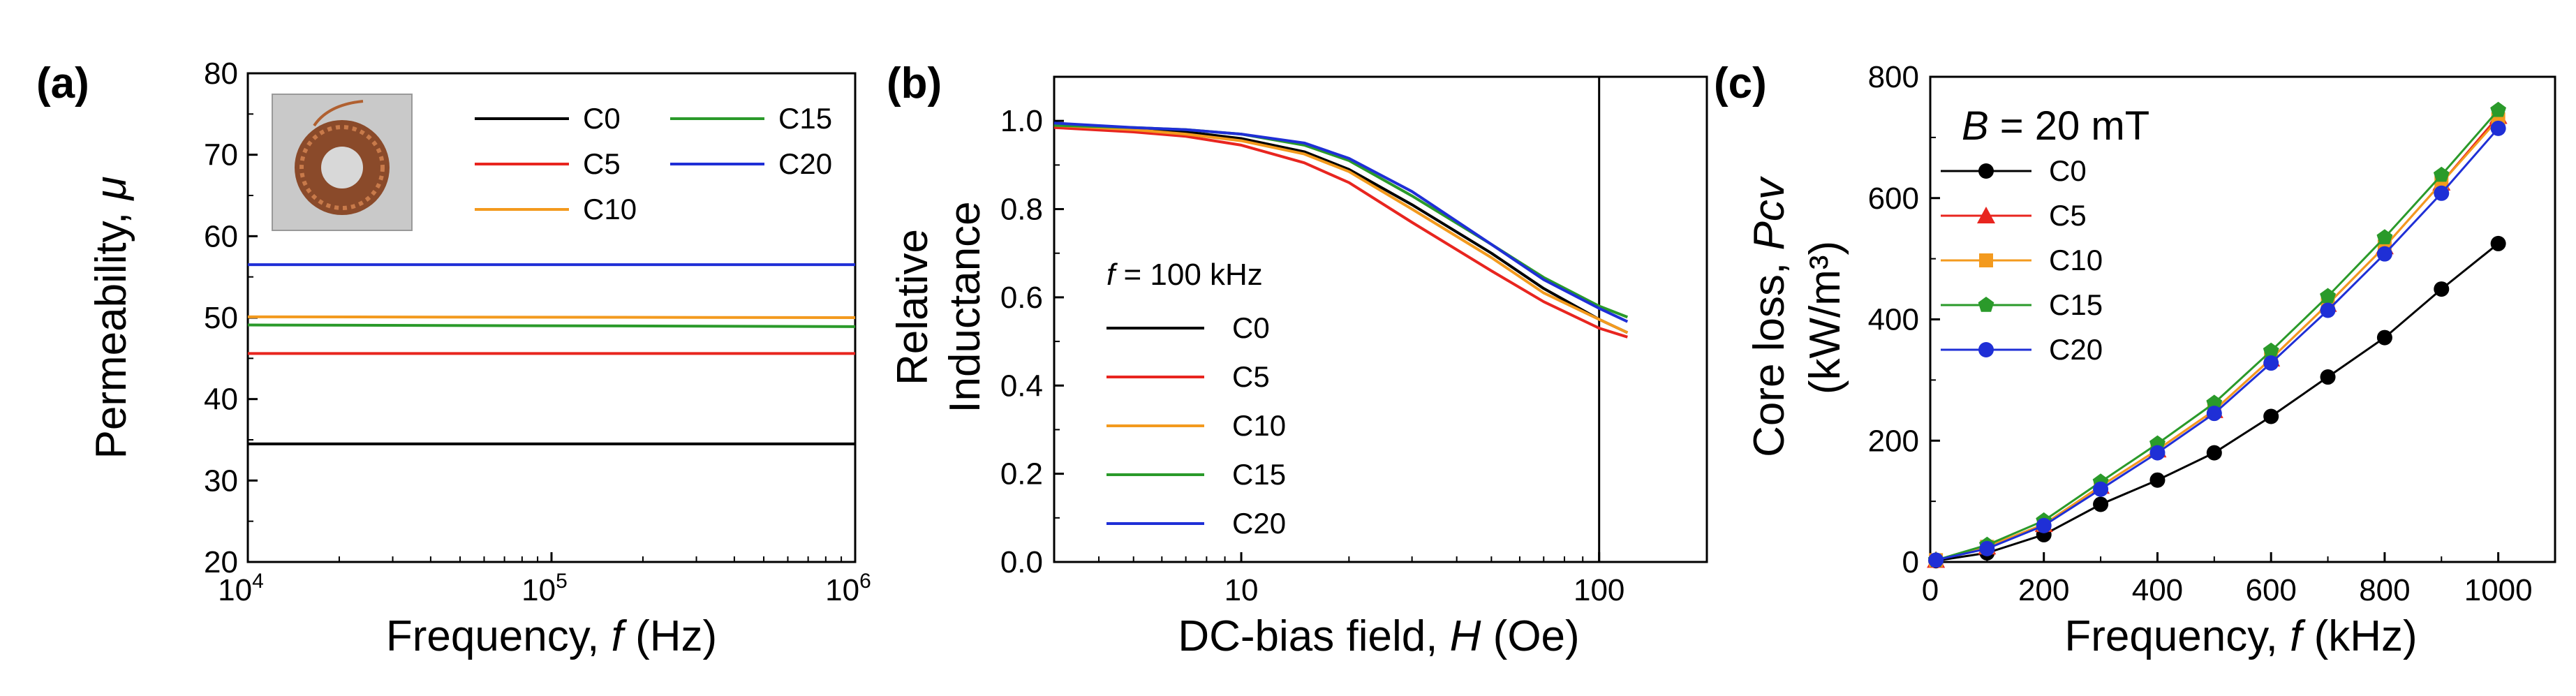 This screenshot has height=696, width=2576. I want to click on c-series-line-c5, so click(2217, 338).